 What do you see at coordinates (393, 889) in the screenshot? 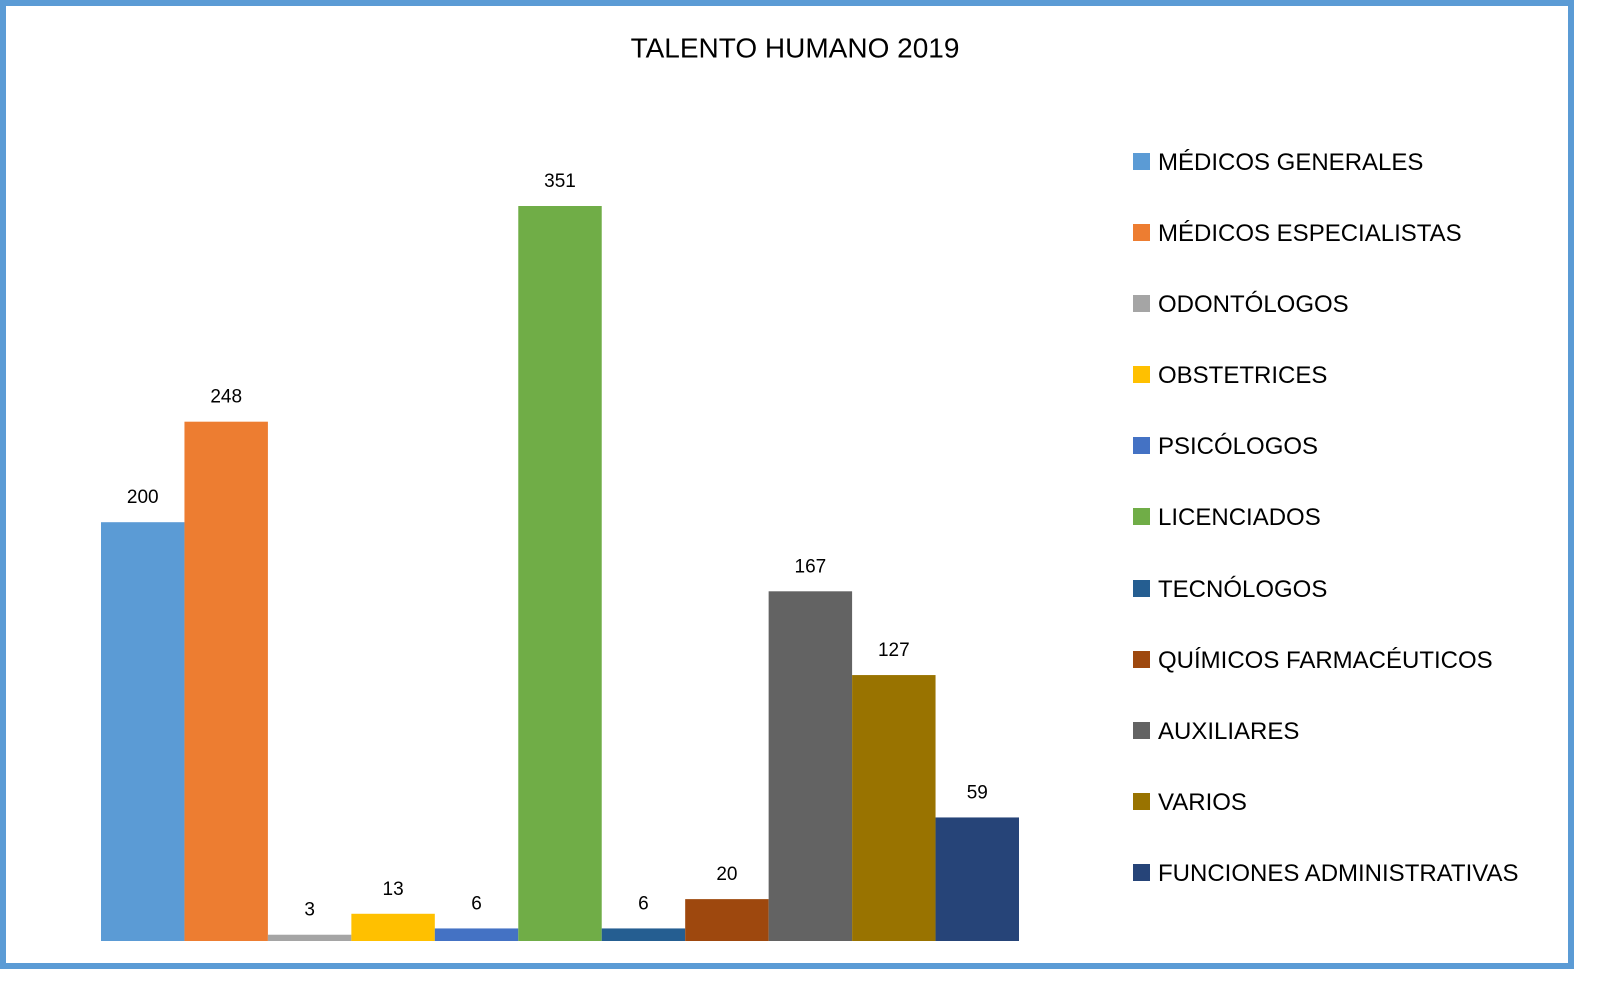
I see `data-label: 13` at bounding box center [393, 889].